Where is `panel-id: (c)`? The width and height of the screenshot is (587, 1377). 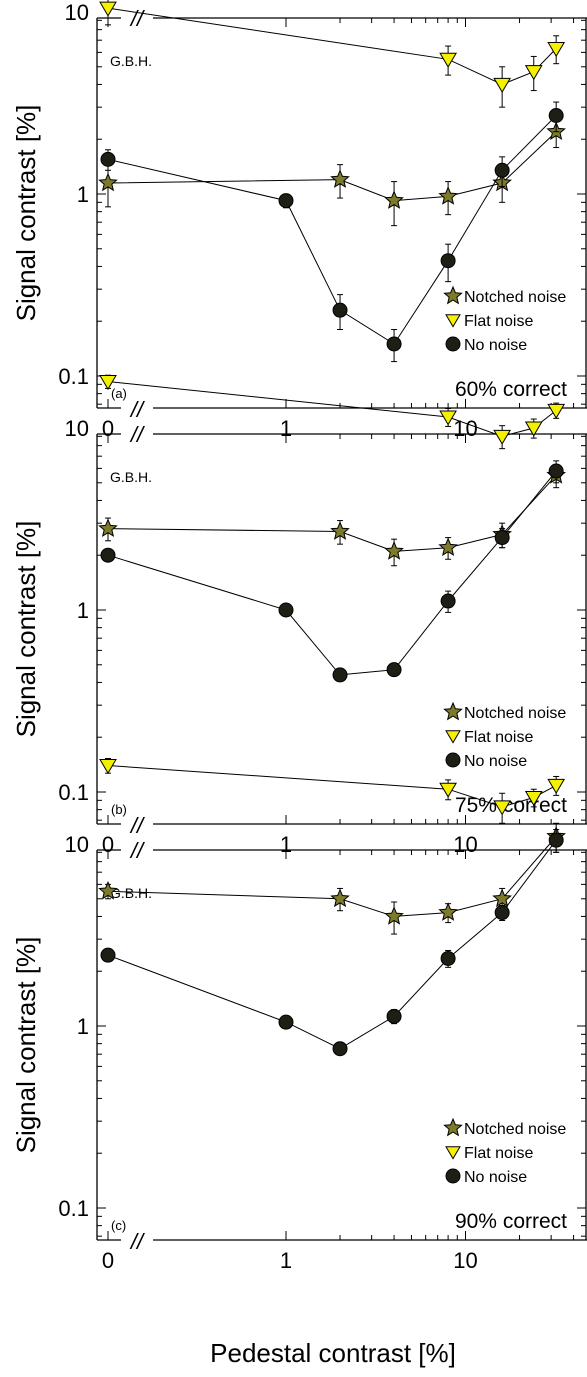
panel-id: (c) is located at coordinates (118, 1225).